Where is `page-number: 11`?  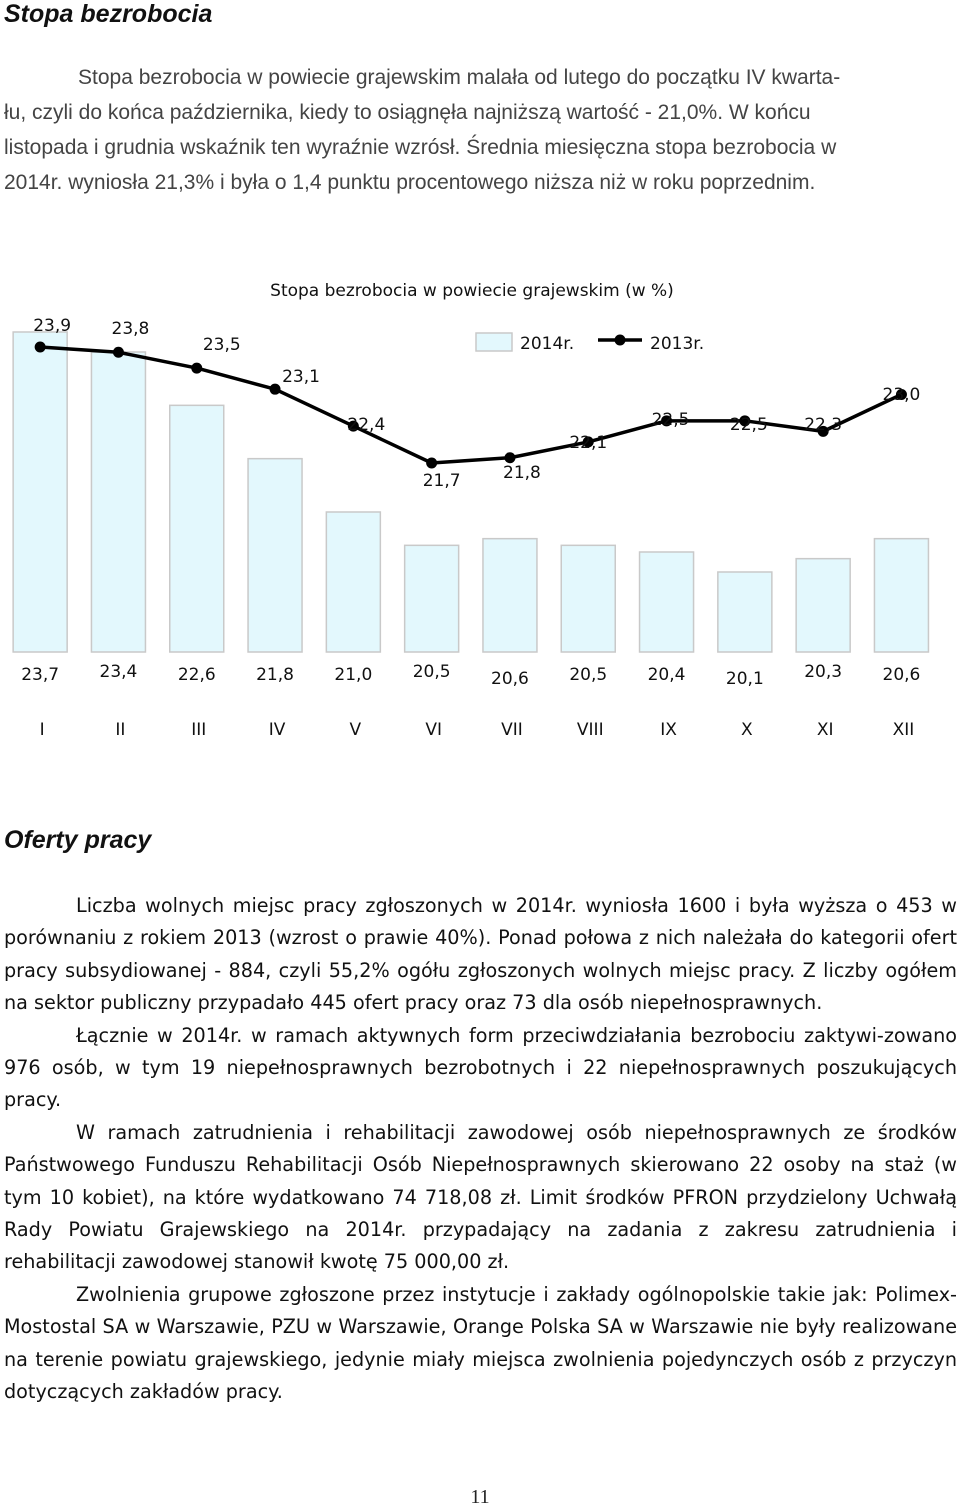 page-number: 11 is located at coordinates (480, 1497).